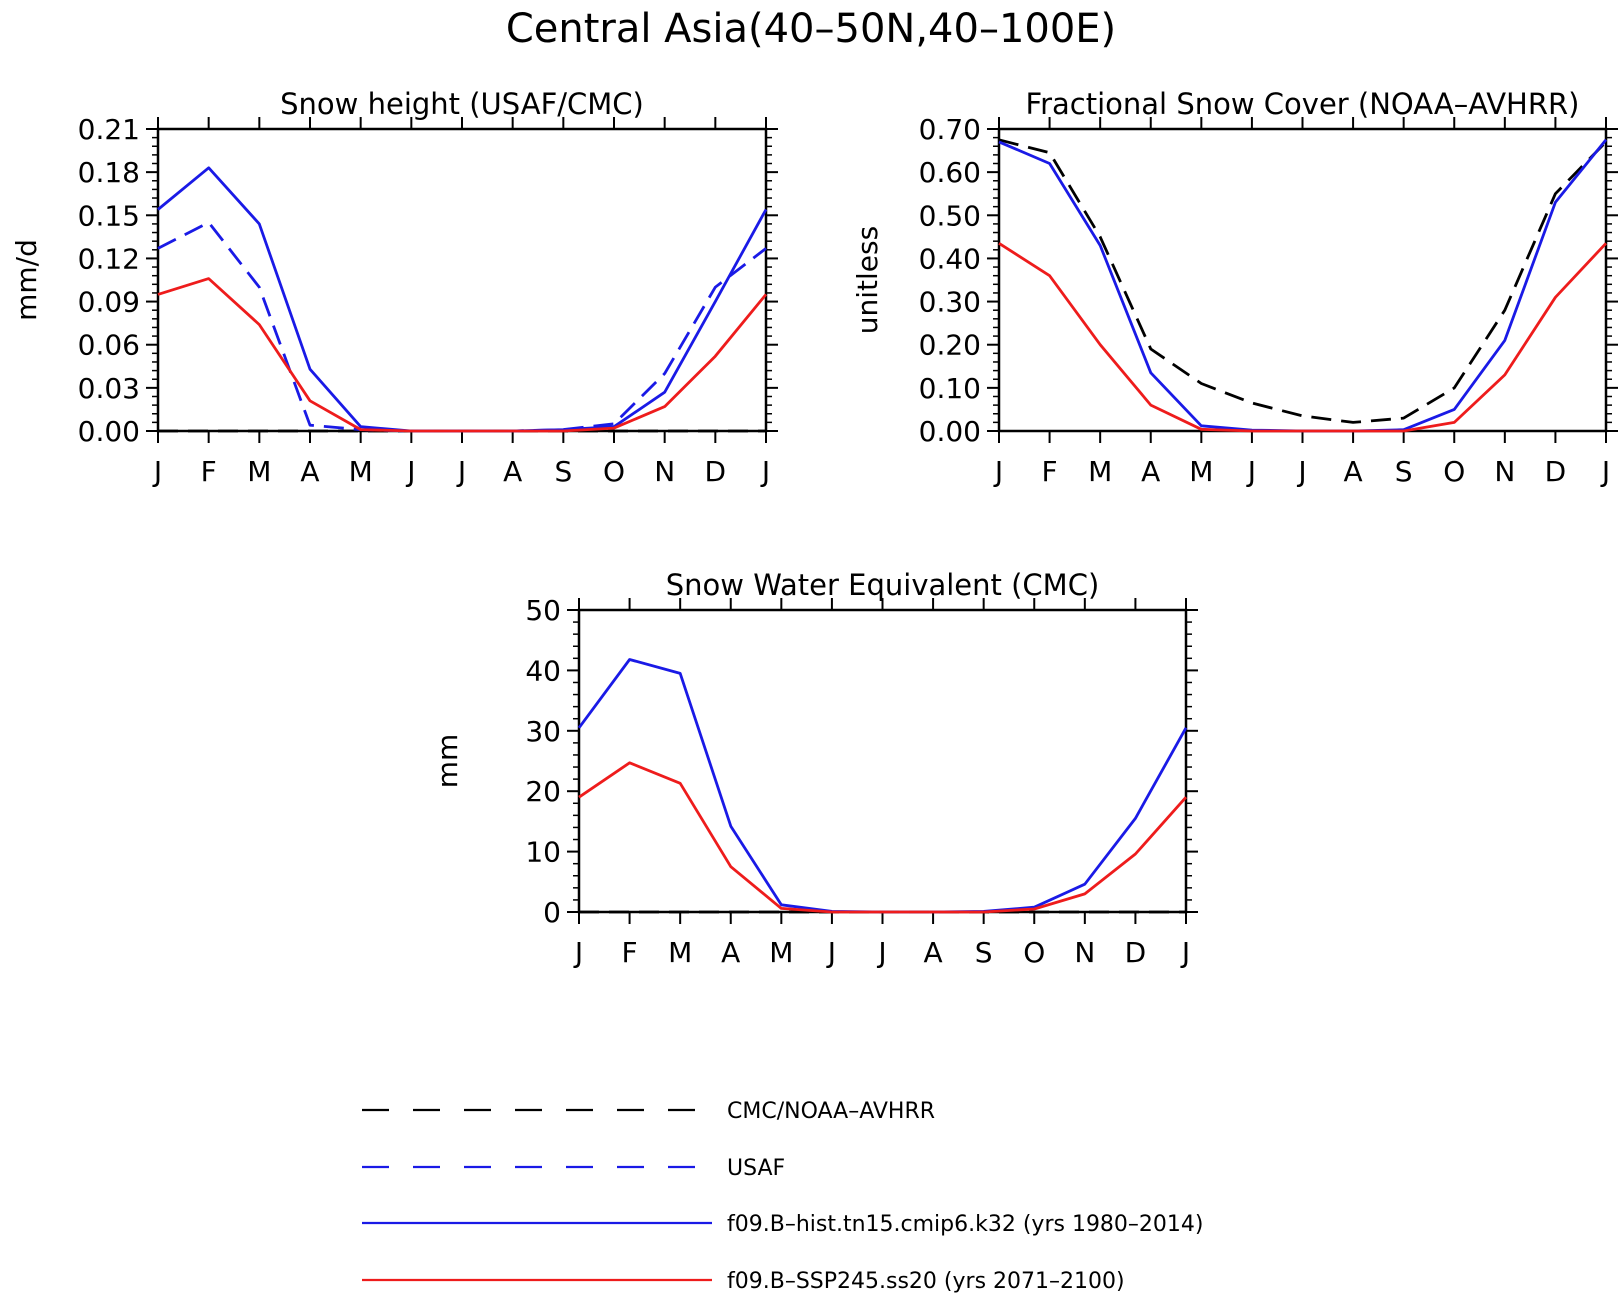 The width and height of the screenshot is (1623, 1294). Describe the element at coordinates (543, 610) in the screenshot. I see `y-tick-label: 50` at that location.